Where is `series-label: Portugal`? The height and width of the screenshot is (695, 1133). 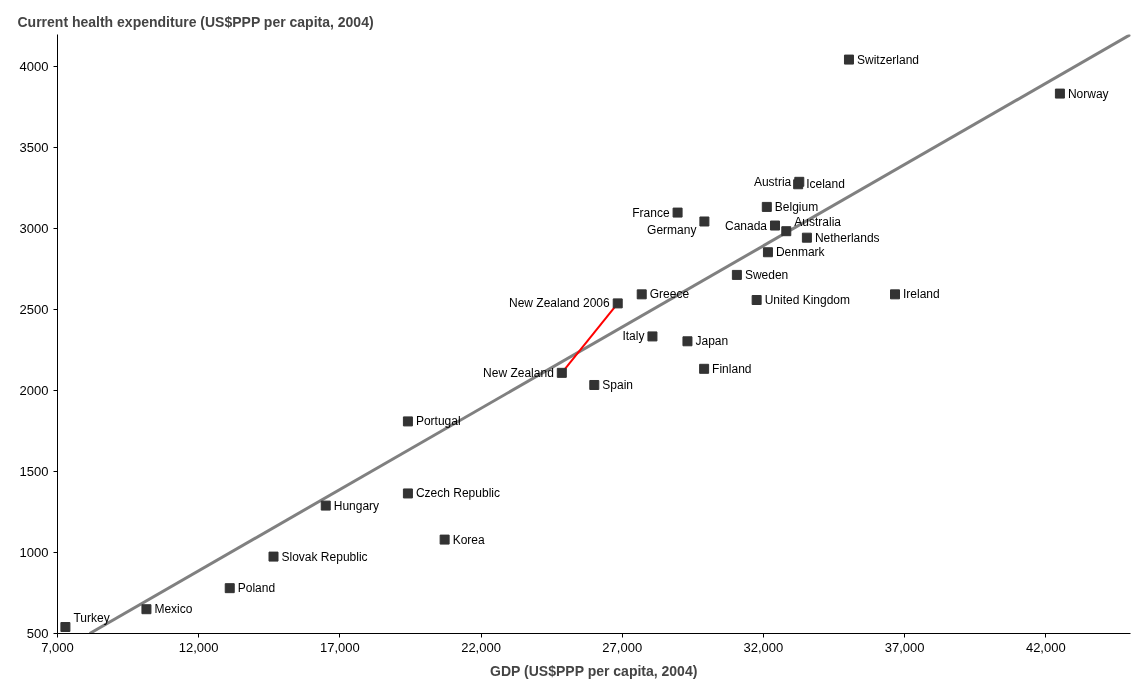
series-label: Portugal is located at coordinates (438, 421).